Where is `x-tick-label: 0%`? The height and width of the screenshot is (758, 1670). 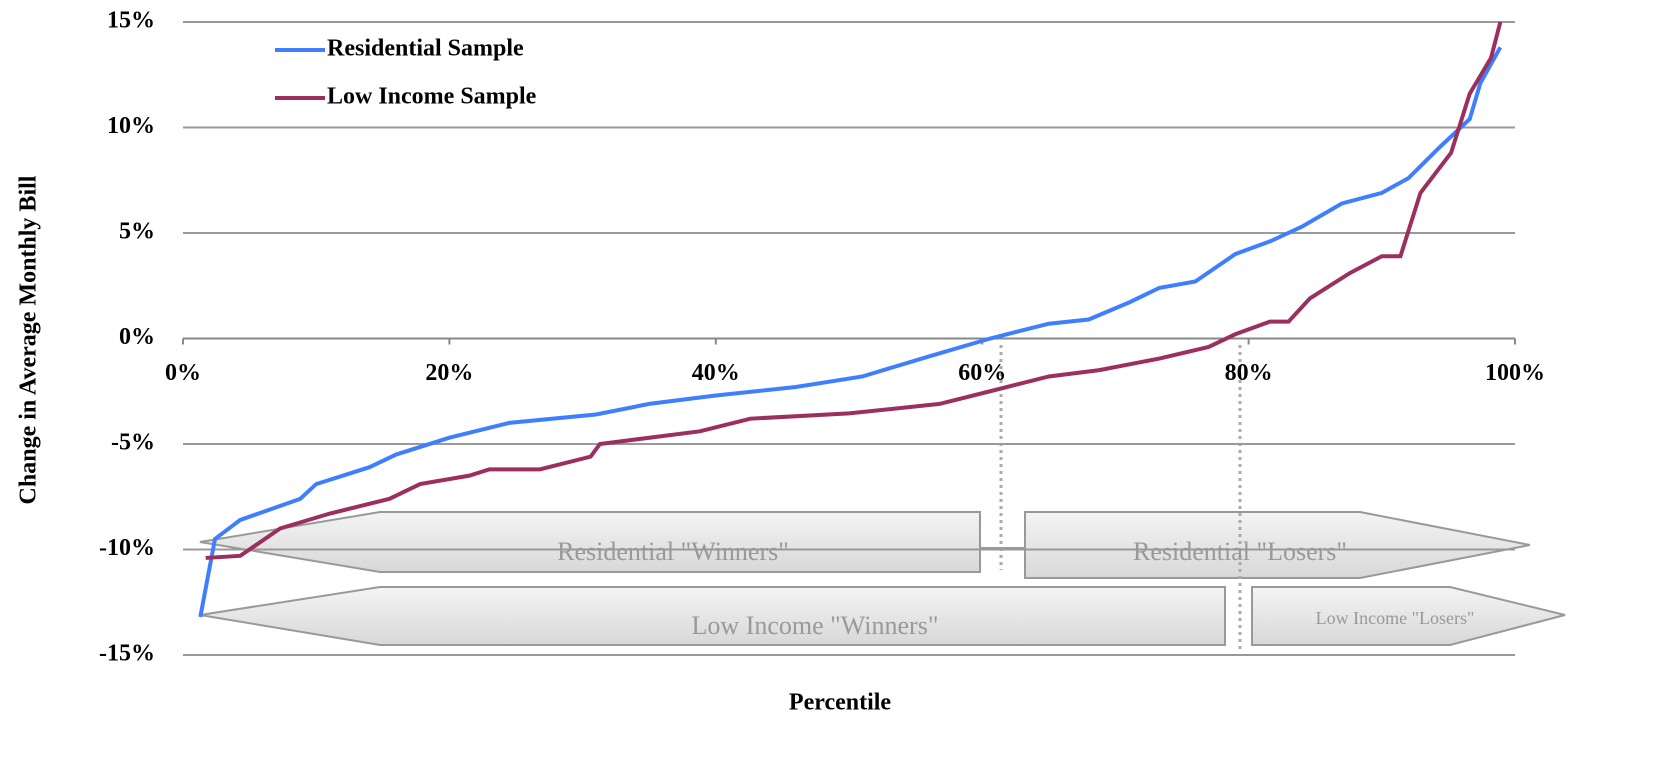 x-tick-label: 0% is located at coordinates (183, 373).